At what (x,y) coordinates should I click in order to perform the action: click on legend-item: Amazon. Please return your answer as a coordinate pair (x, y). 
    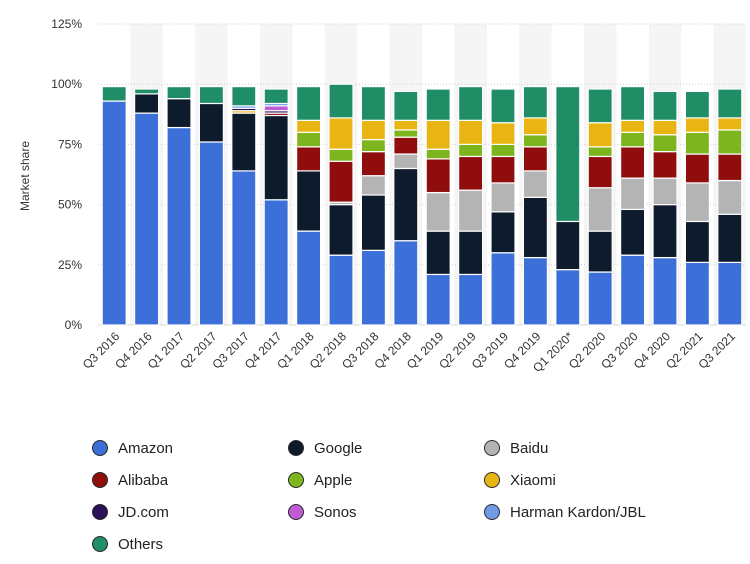
    Looking at the image, I should click on (132, 448).